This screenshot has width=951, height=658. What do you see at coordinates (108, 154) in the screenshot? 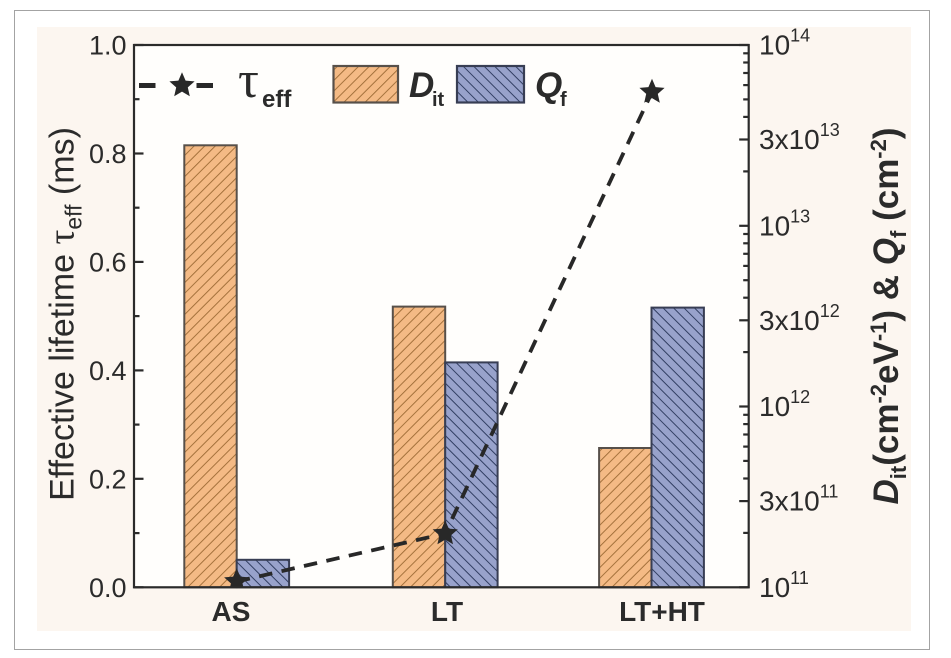
I see `svg-text: 0.8` at bounding box center [108, 154].